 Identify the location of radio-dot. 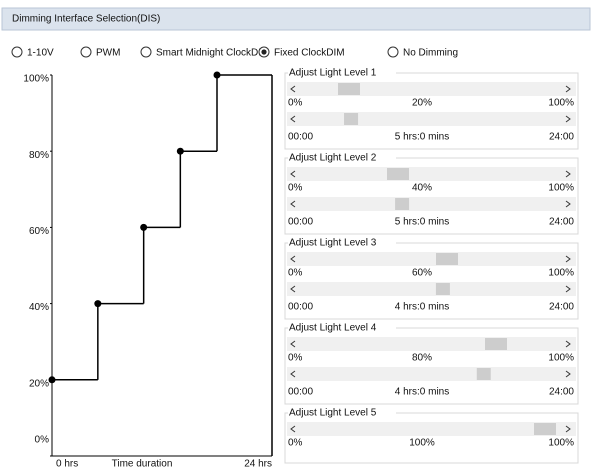
(264, 52).